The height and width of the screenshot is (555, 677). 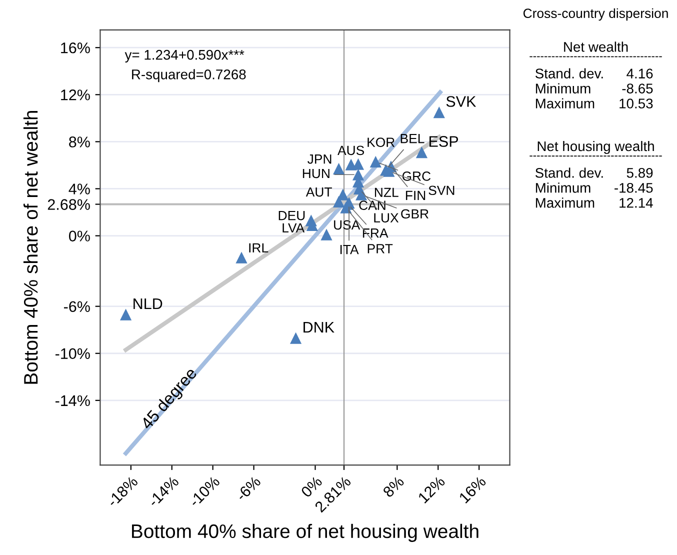 What do you see at coordinates (381, 142) in the screenshot?
I see `annotation: KOR` at bounding box center [381, 142].